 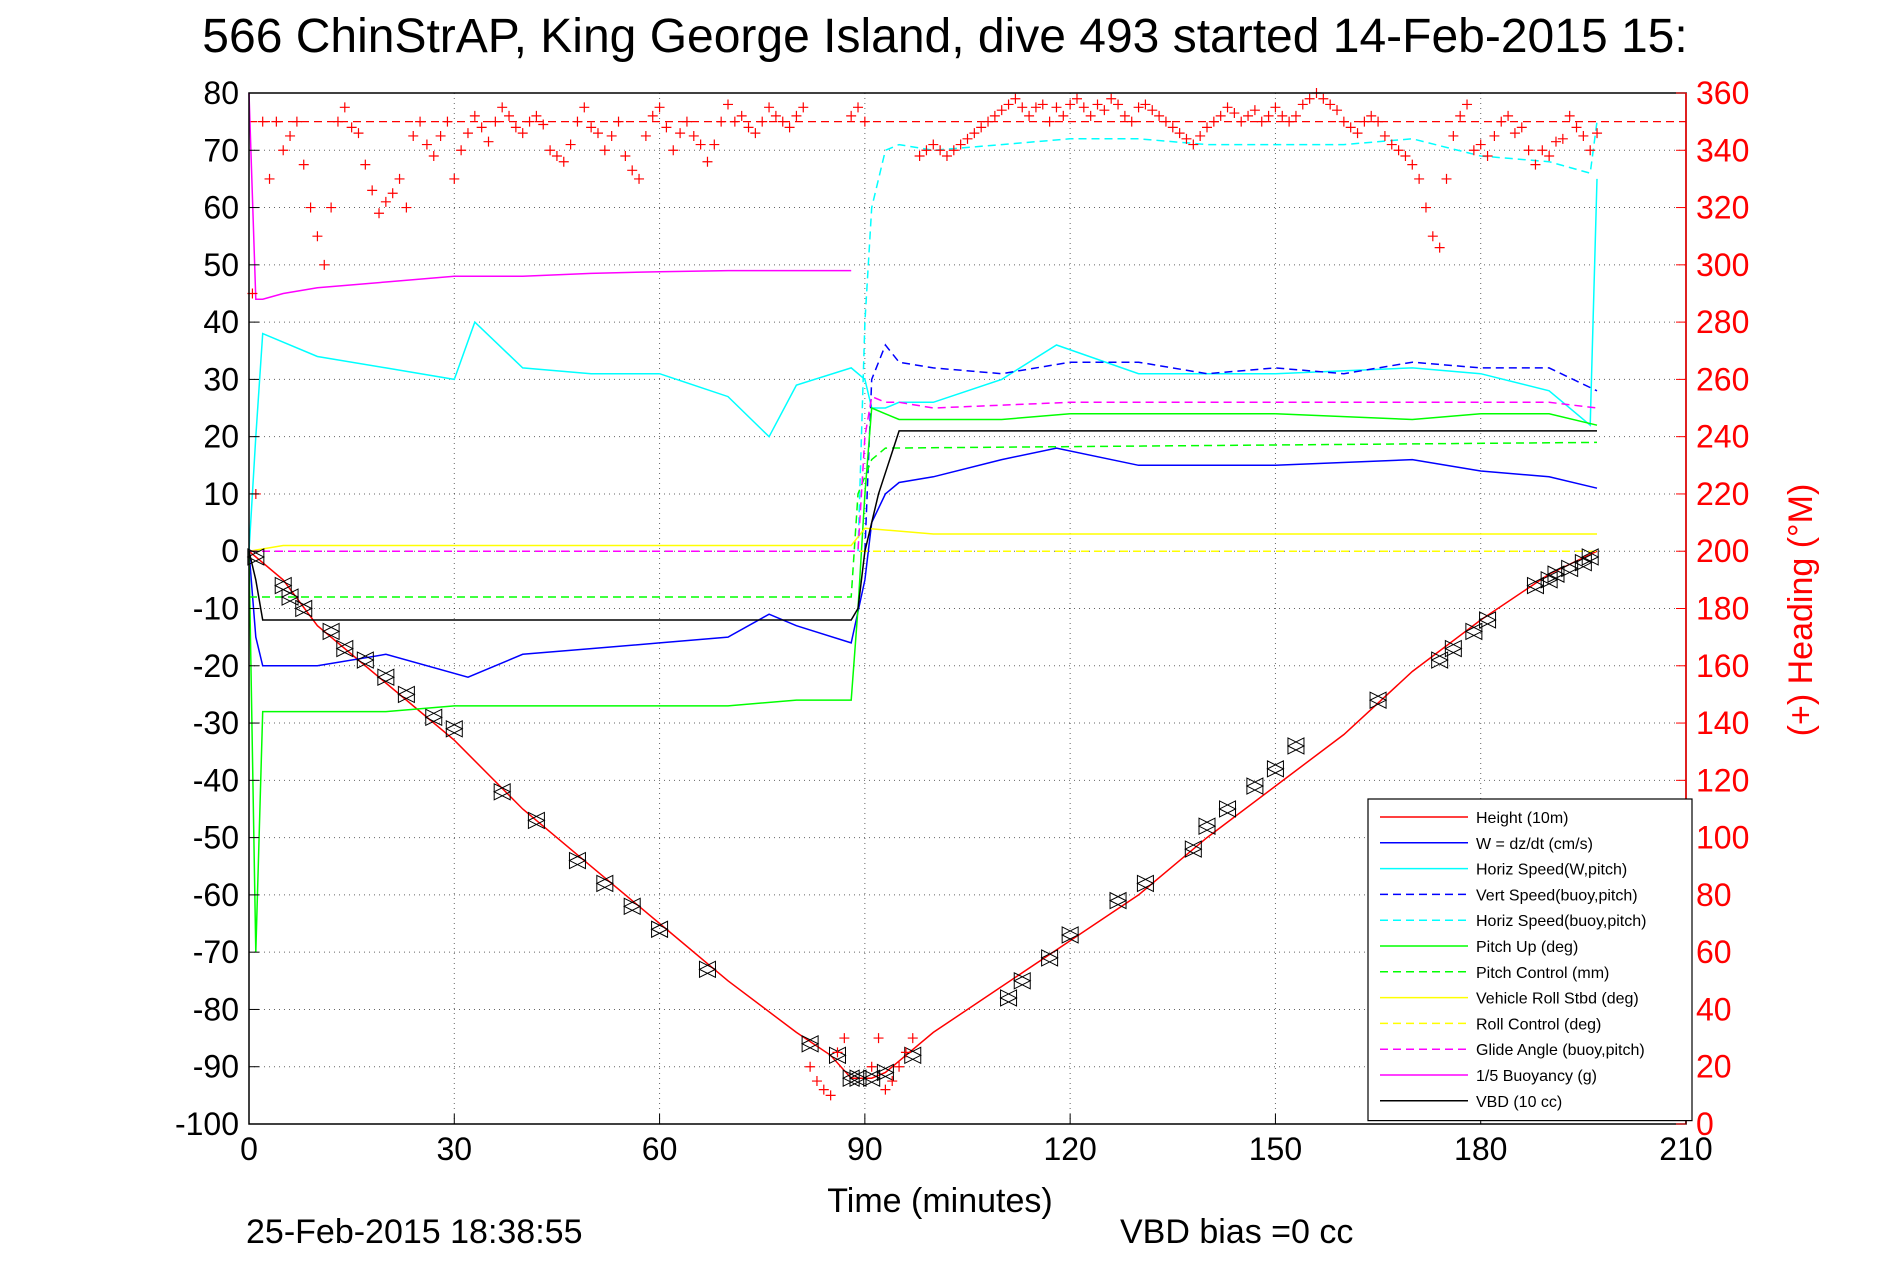 I want to click on y-tick-label: -40, so click(x=216, y=780).